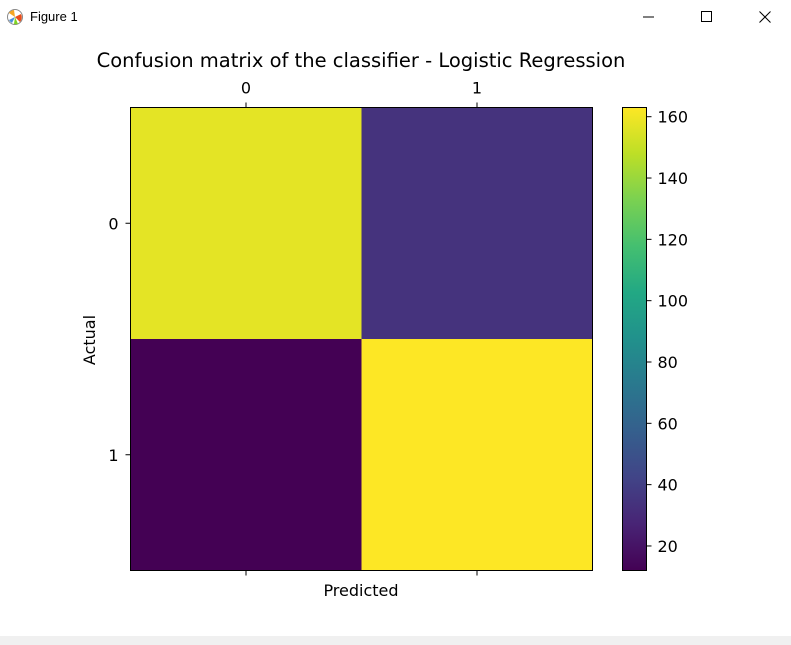 The width and height of the screenshot is (791, 645). I want to click on minimize-button, so click(649, 17).